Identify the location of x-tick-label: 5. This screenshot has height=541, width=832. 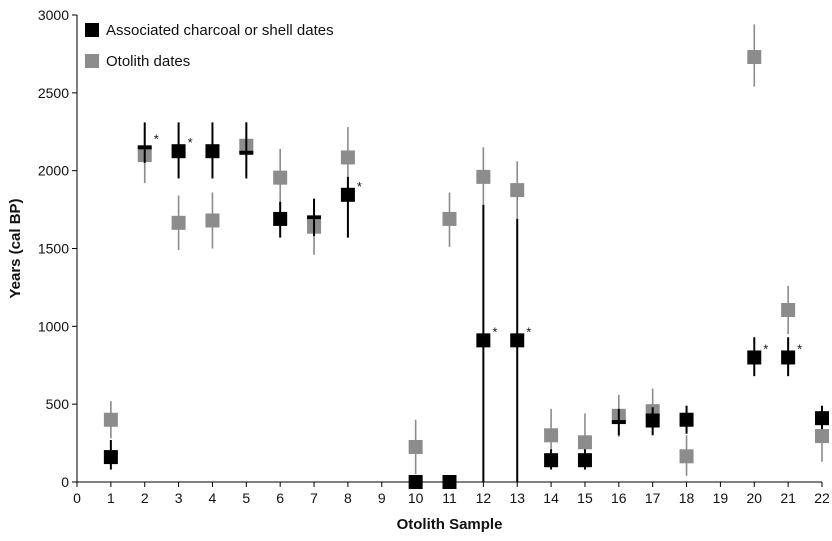
(246, 498).